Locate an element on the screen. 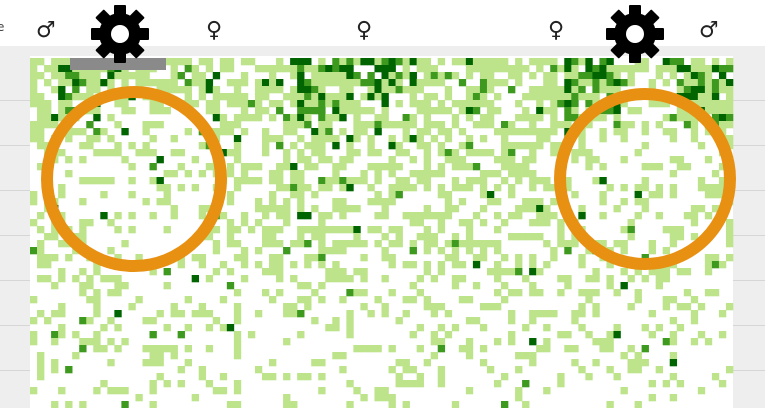 The height and width of the screenshot is (408, 765). right-row-divider is located at coordinates (749, 235).